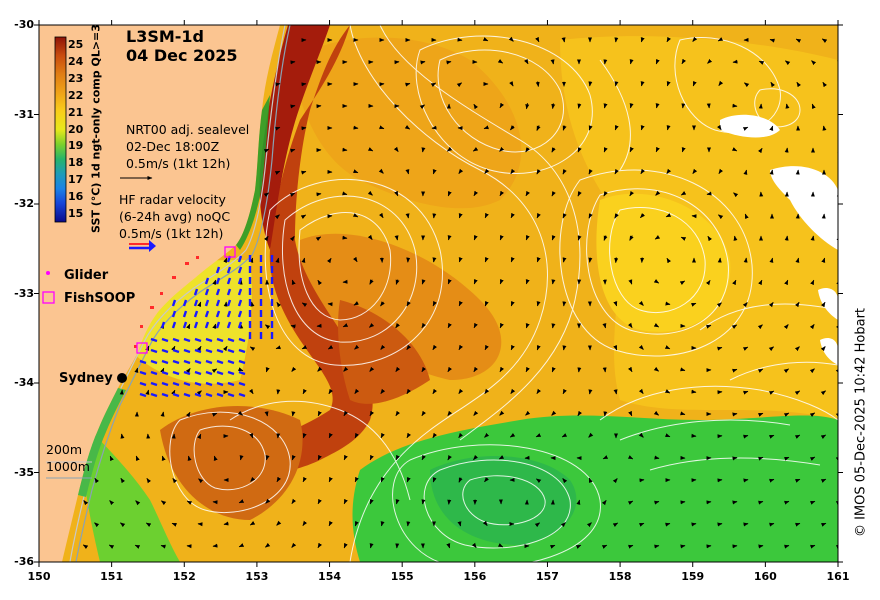 This screenshot has height=600, width=880. I want to click on depth-200-label: 200m, so click(64, 449).